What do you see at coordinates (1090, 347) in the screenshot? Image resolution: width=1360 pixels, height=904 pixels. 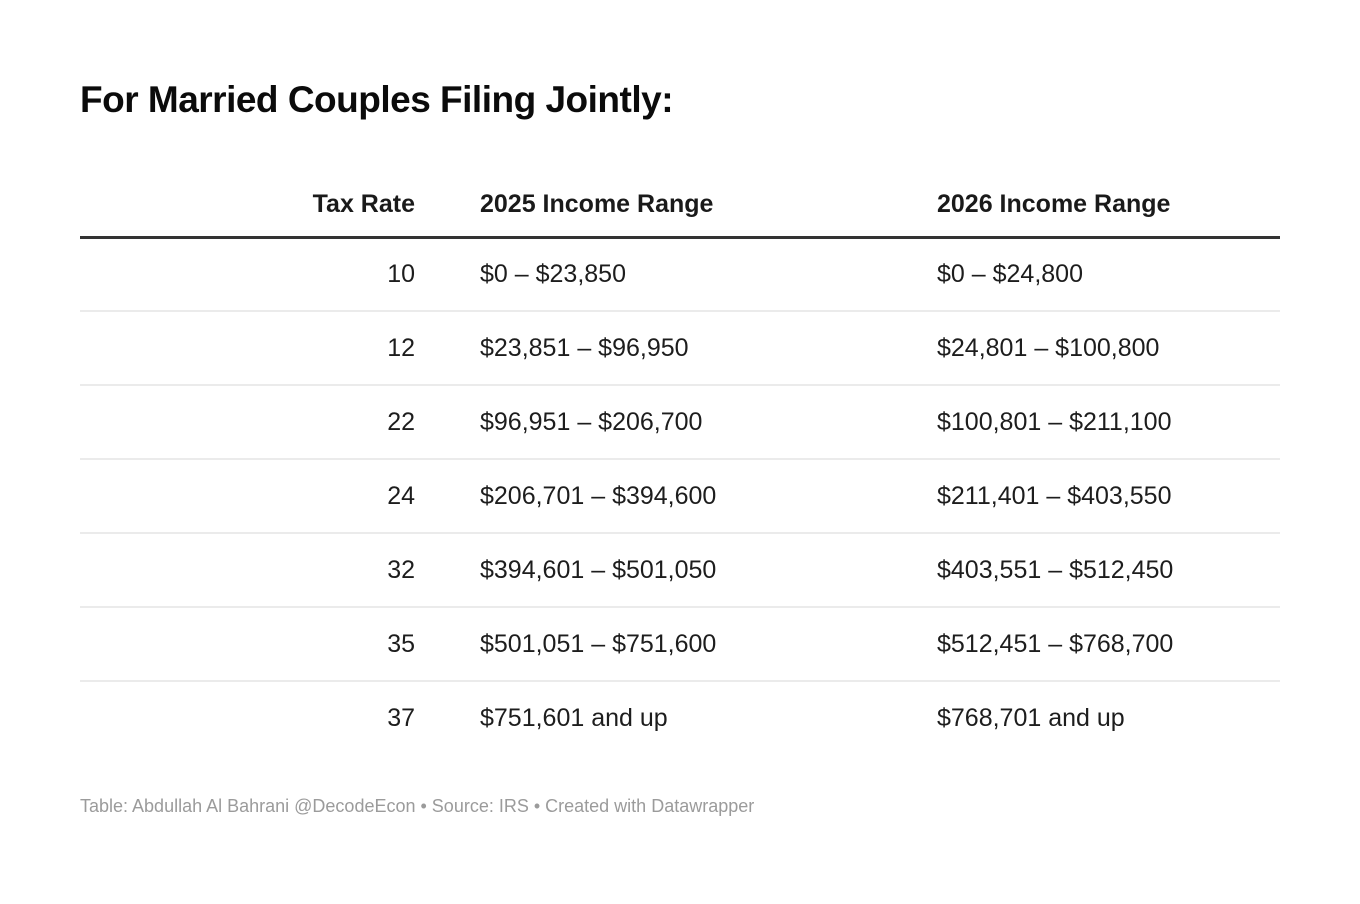 I see `income-2026-cell: $24,801 – $100,800` at bounding box center [1090, 347].